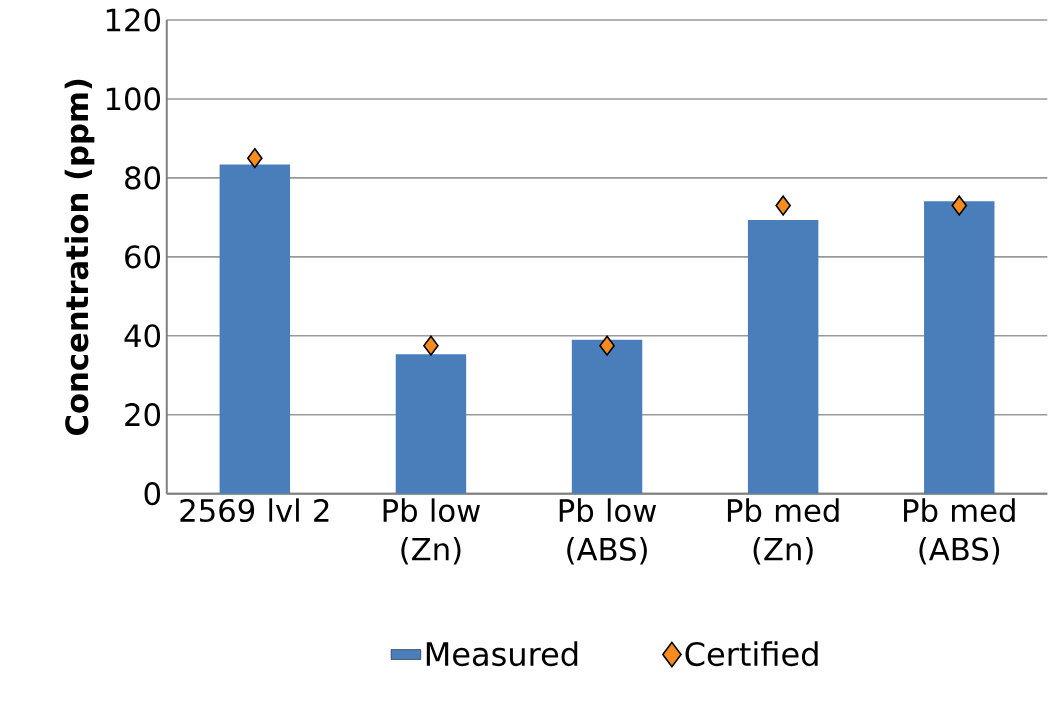 This screenshot has width=1058, height=701. What do you see at coordinates (254, 510) in the screenshot?
I see `x-tick-label: 2569 lvl 2` at bounding box center [254, 510].